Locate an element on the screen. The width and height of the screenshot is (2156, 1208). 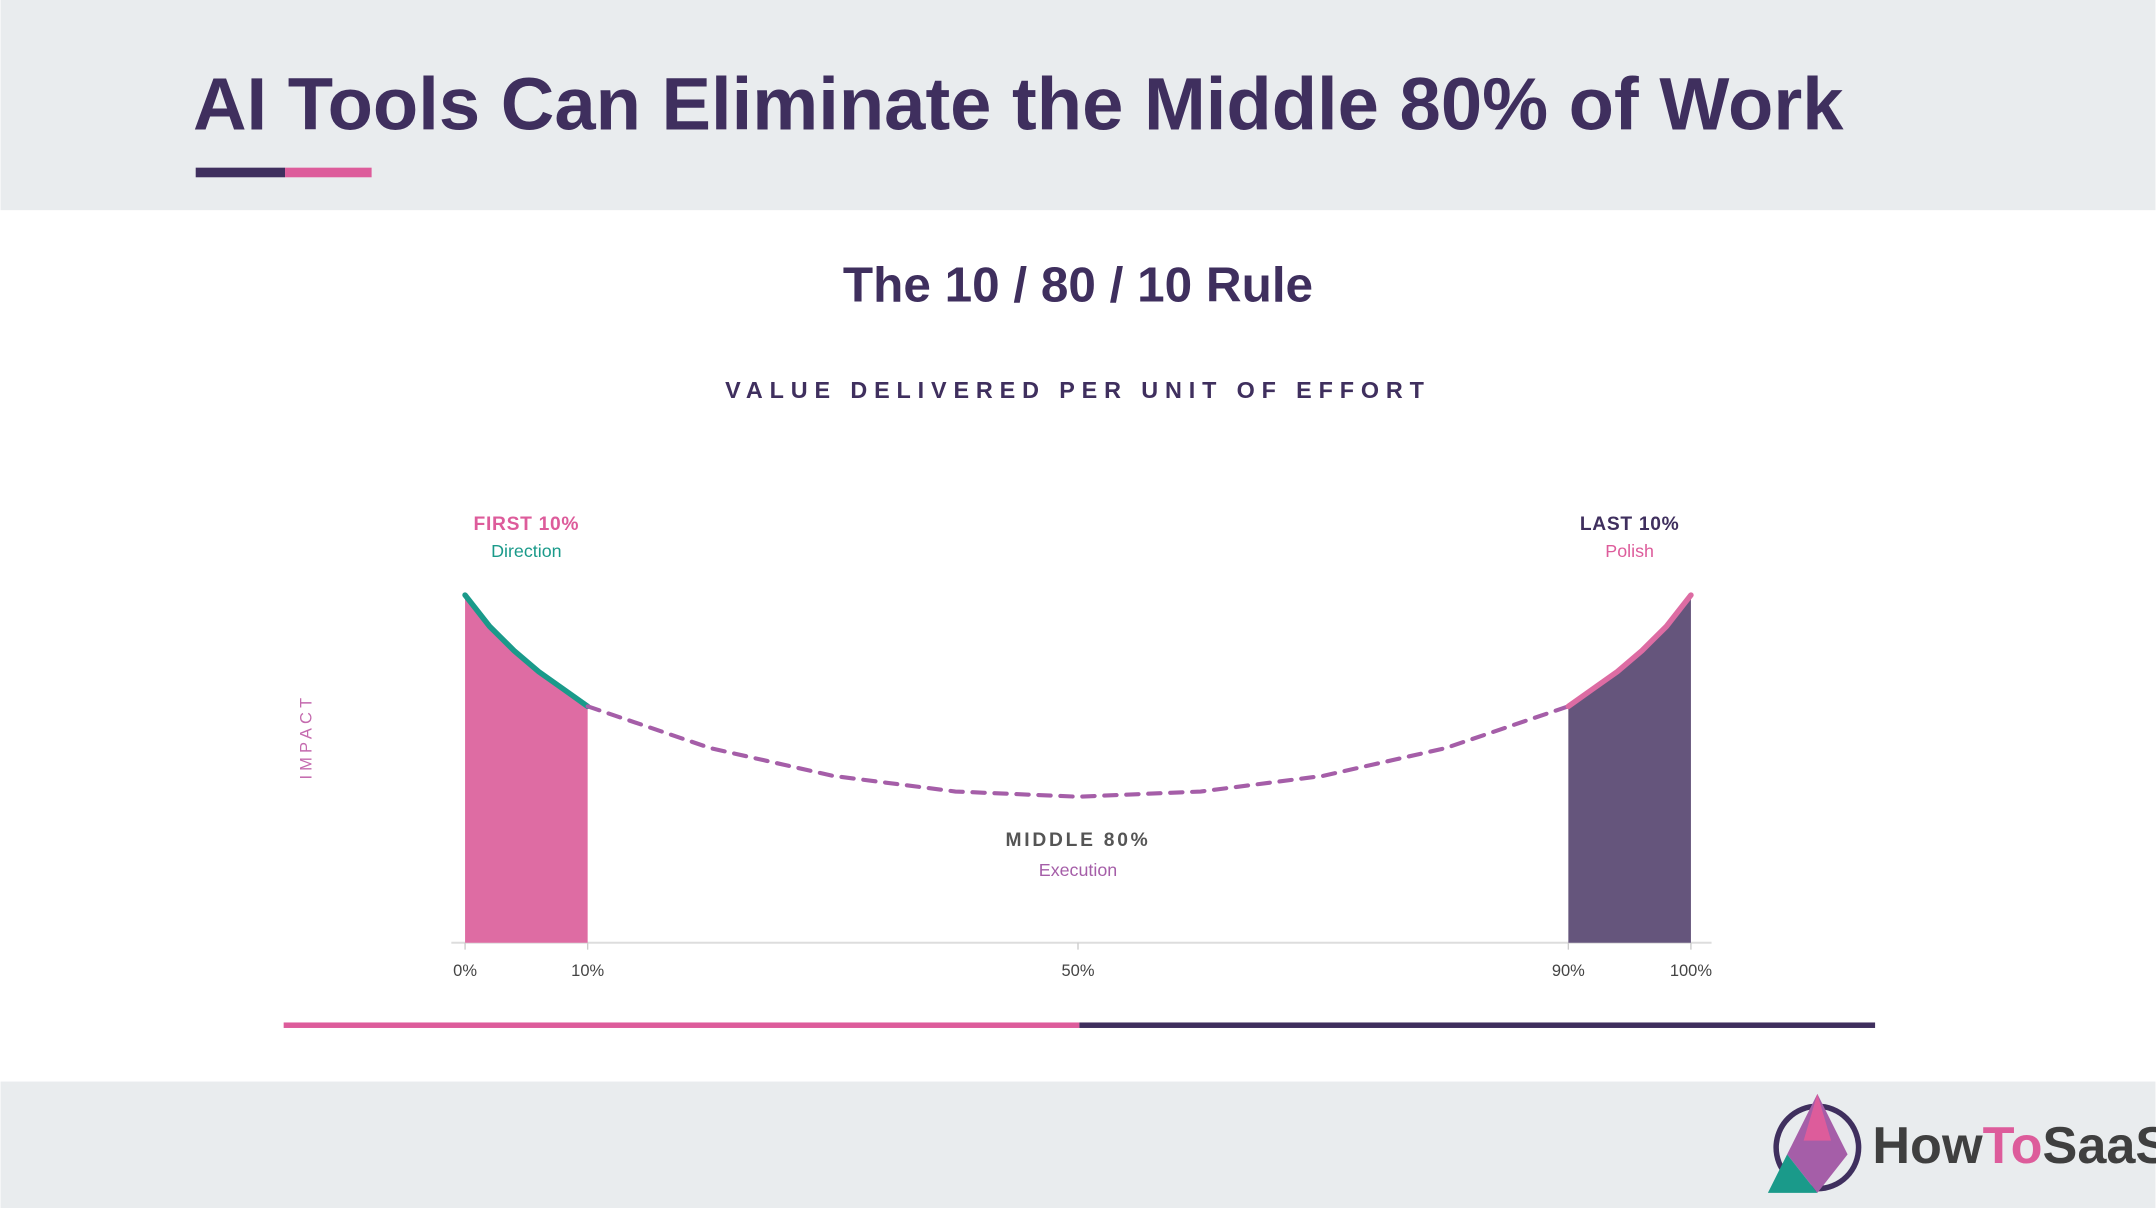
logo: HowToSaaS is located at coordinates (1961, 1143).